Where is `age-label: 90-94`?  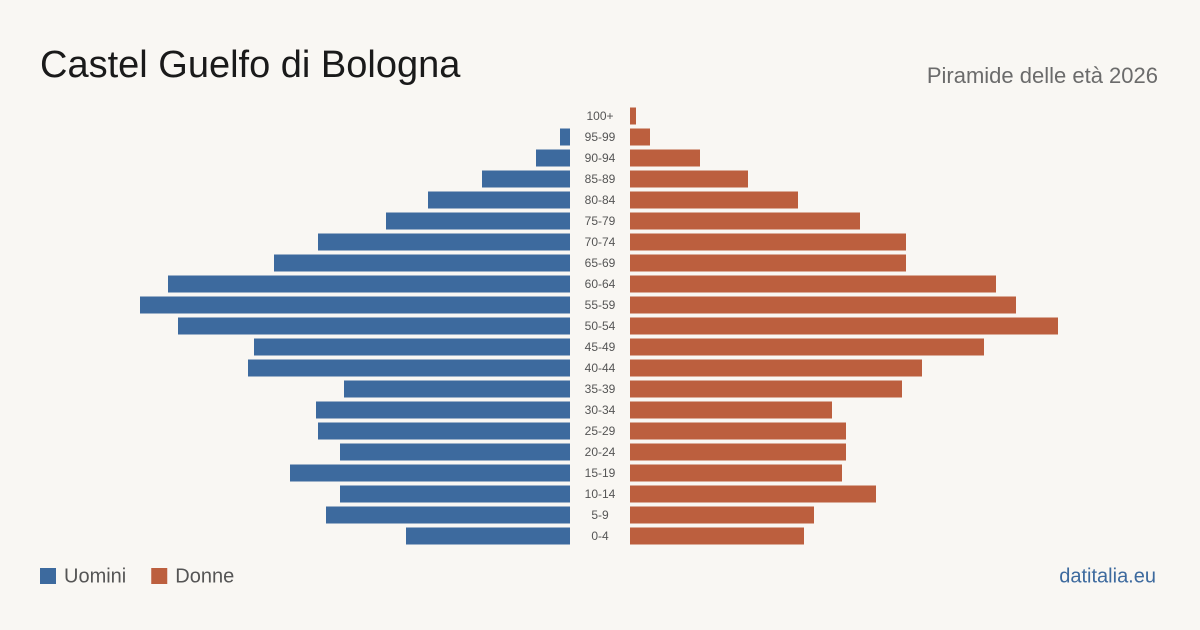 age-label: 90-94 is located at coordinates (600, 158).